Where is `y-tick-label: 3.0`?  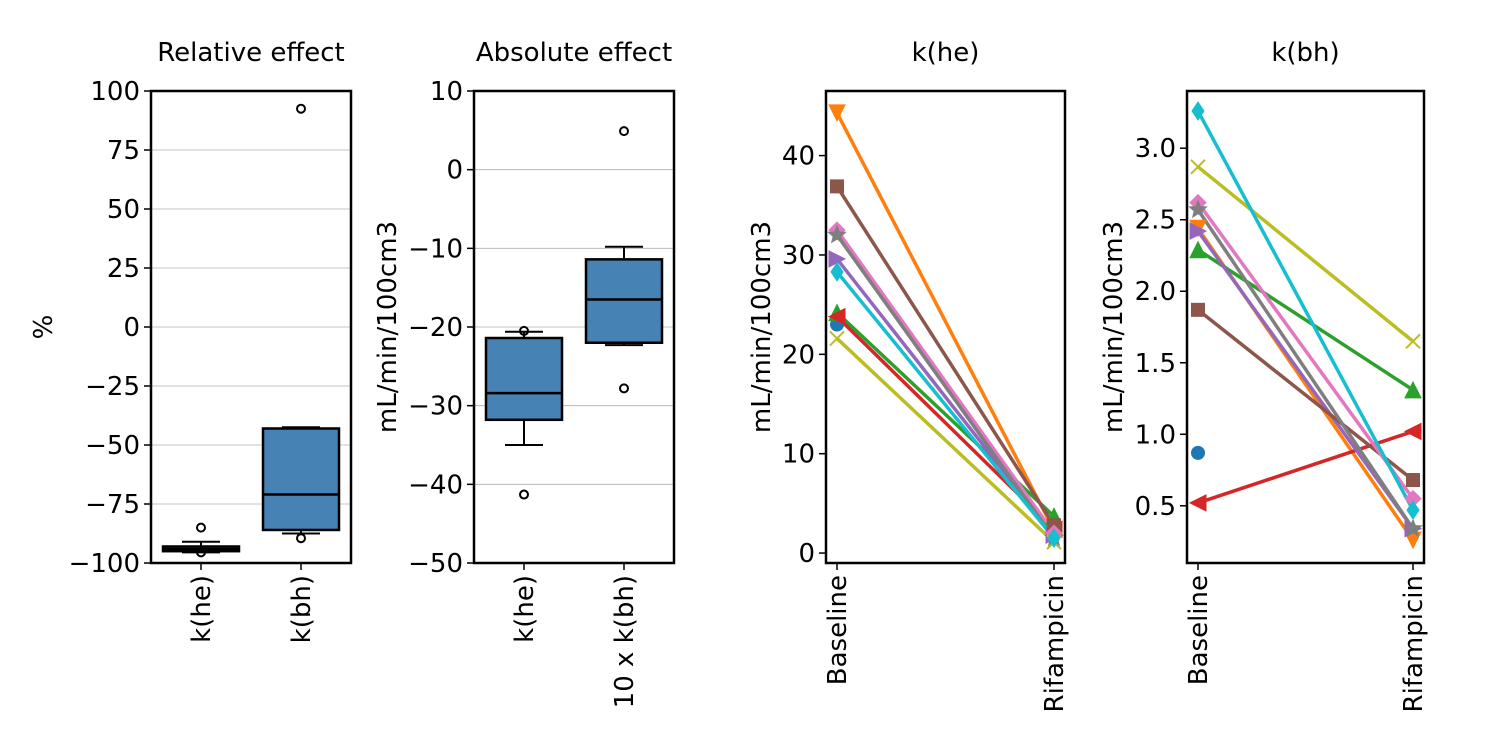
y-tick-label: 3.0 is located at coordinates (1155, 149).